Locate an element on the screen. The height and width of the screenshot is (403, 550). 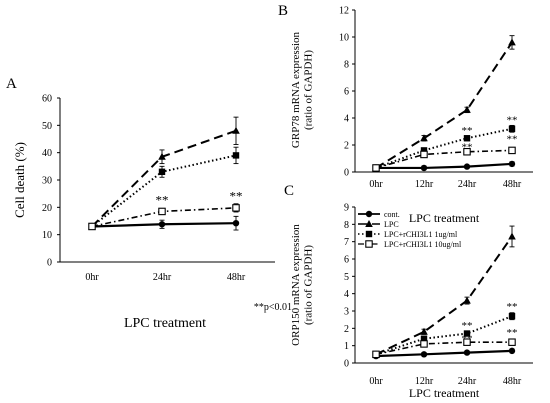
legend-label: LPC is located at coordinates (391, 224).